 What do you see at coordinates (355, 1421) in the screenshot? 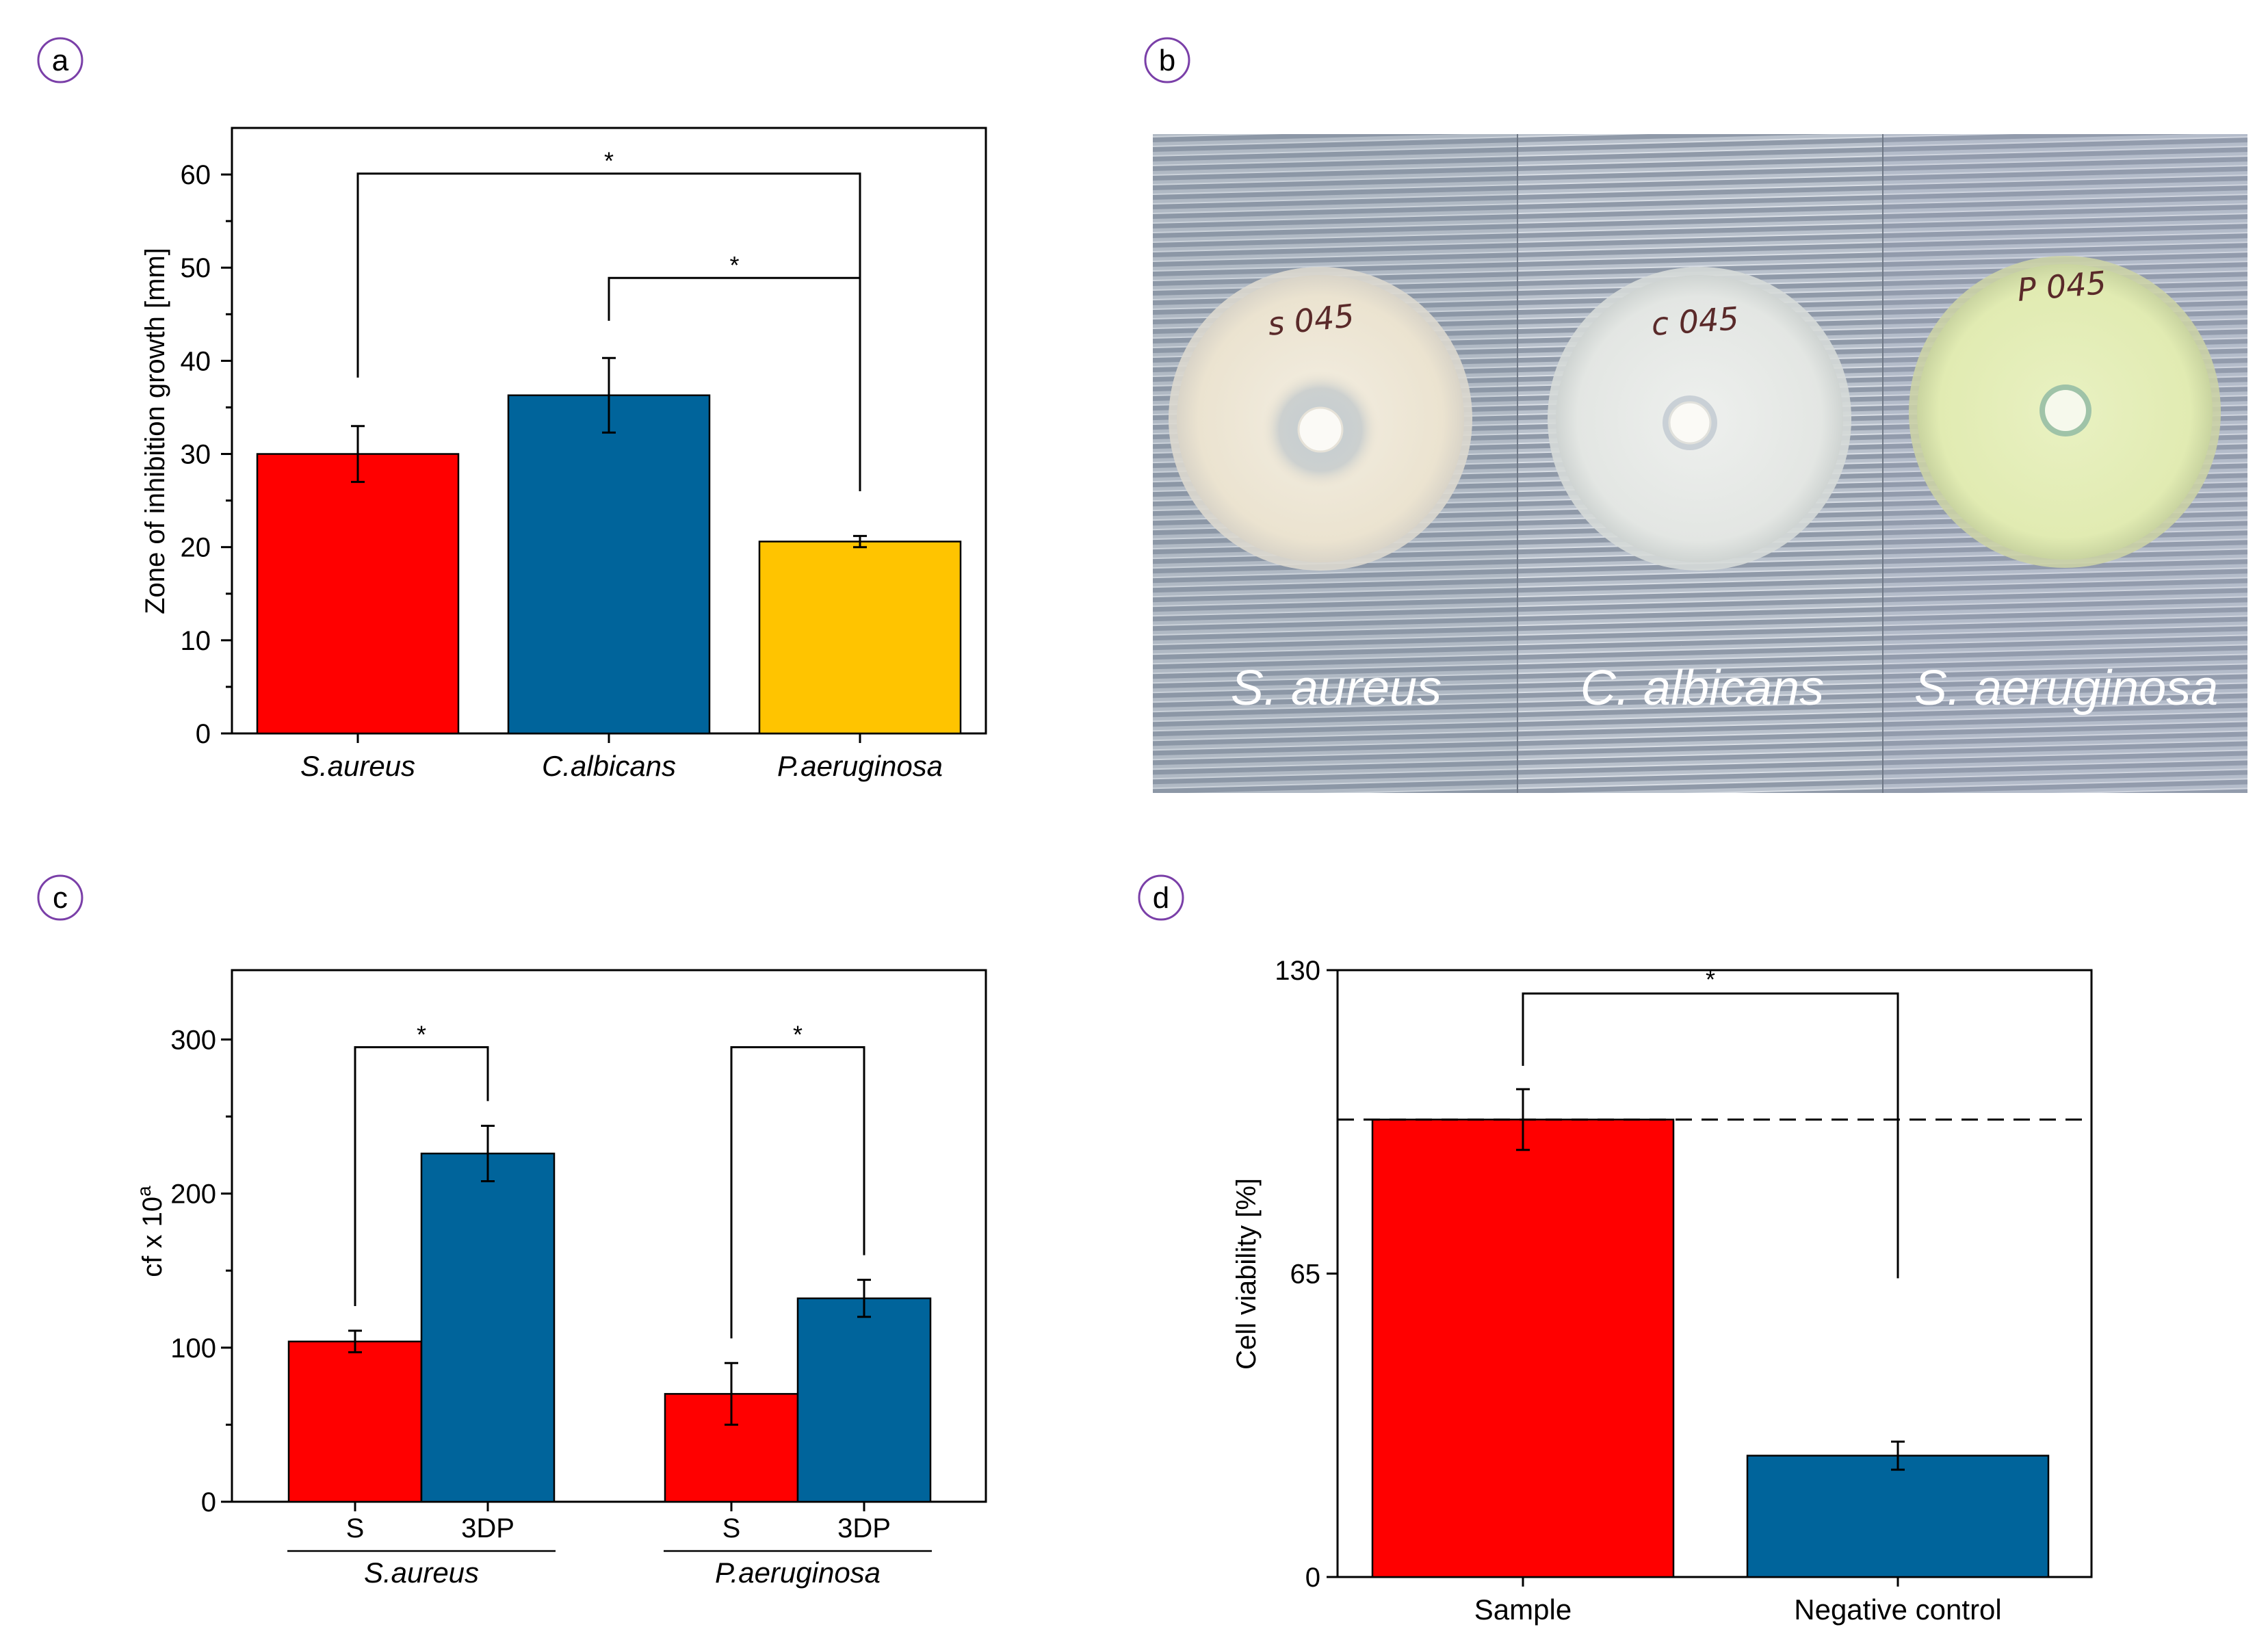
I see `bar-s-aureus-s` at bounding box center [355, 1421].